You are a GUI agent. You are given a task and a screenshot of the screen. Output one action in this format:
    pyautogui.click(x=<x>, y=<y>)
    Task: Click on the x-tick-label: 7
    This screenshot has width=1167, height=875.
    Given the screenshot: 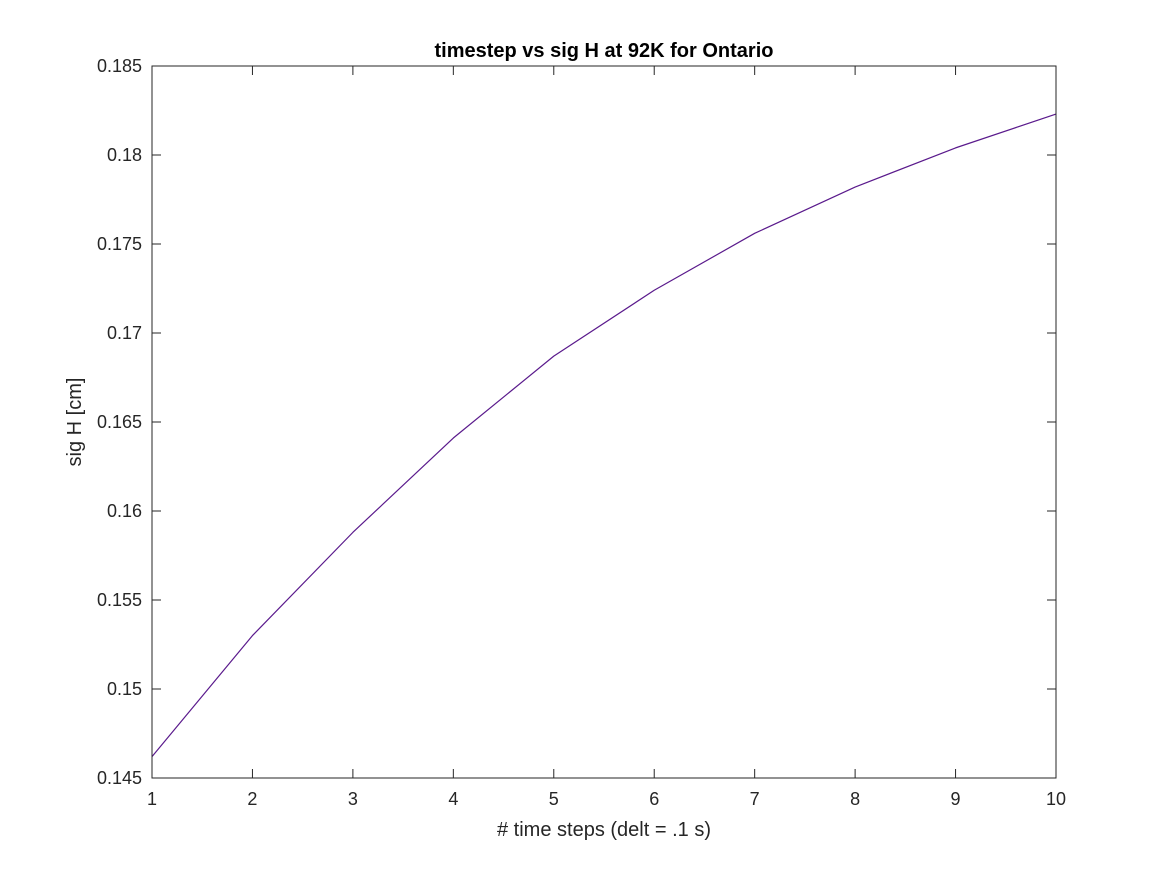 What is the action you would take?
    pyautogui.click(x=755, y=799)
    